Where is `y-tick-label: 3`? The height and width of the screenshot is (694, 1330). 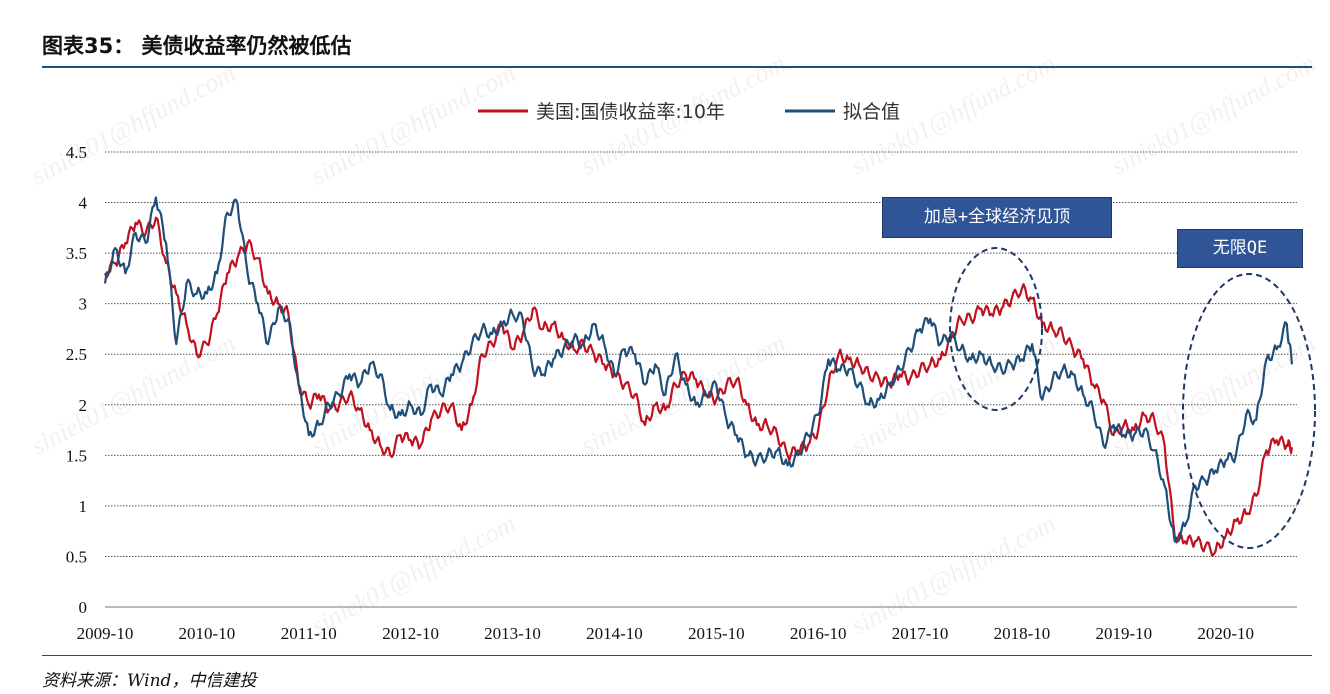 y-tick-label: 3 is located at coordinates (83, 304).